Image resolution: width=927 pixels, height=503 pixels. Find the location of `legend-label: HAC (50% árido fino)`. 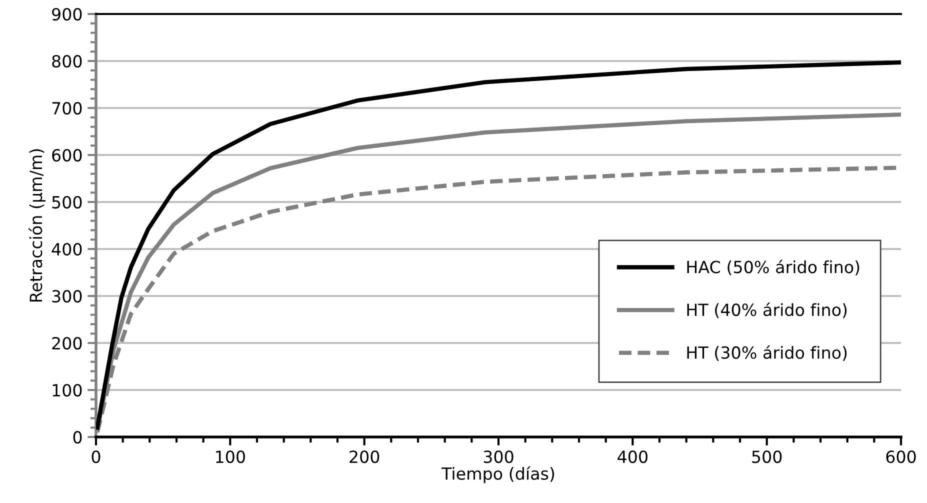

legend-label: HAC (50% árido fino) is located at coordinates (773, 268).